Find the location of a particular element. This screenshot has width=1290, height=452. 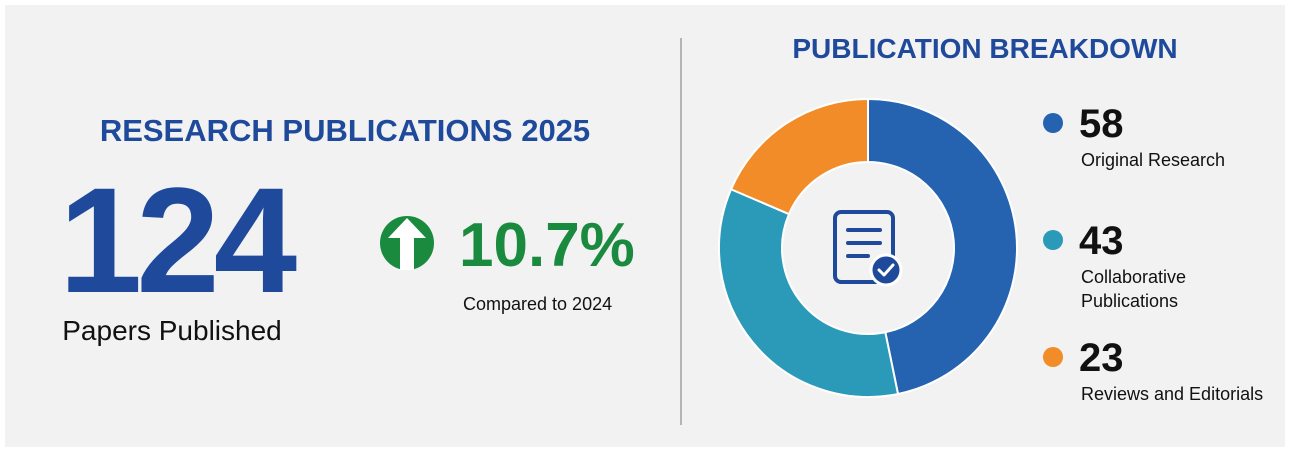

kpi-label: Papers Published is located at coordinates (171, 330).